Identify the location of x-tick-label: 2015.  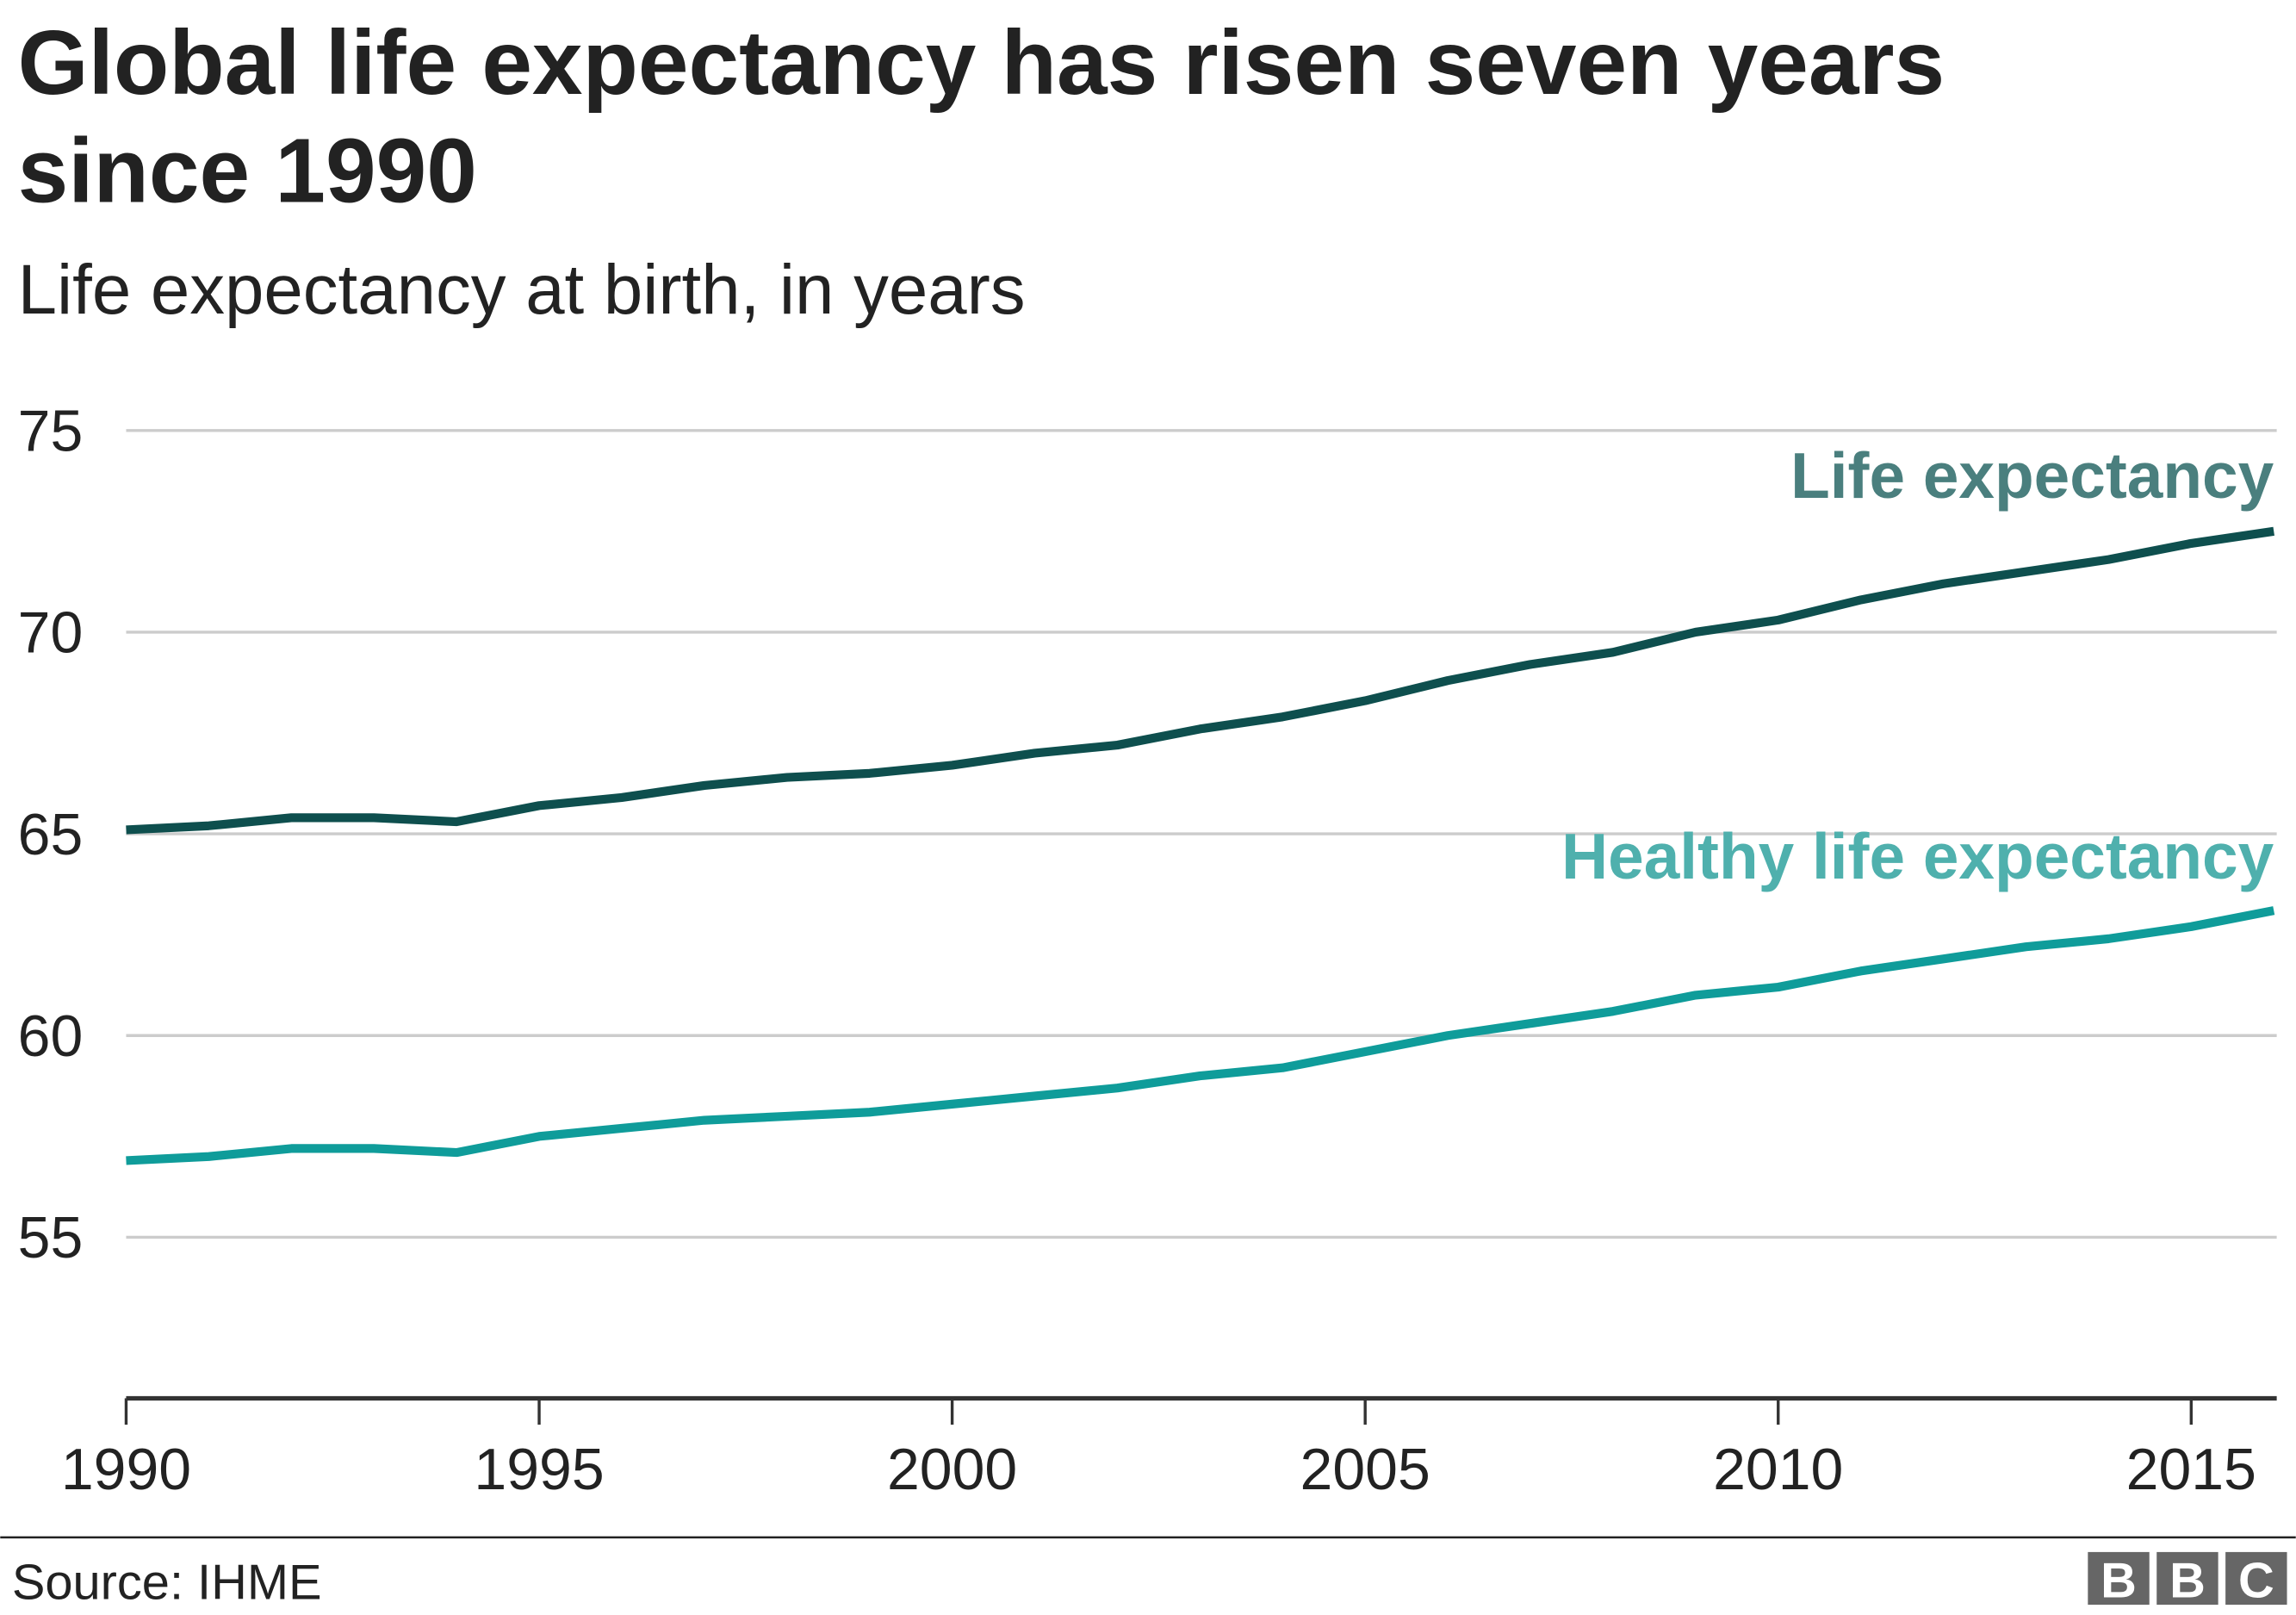
(2191, 1469).